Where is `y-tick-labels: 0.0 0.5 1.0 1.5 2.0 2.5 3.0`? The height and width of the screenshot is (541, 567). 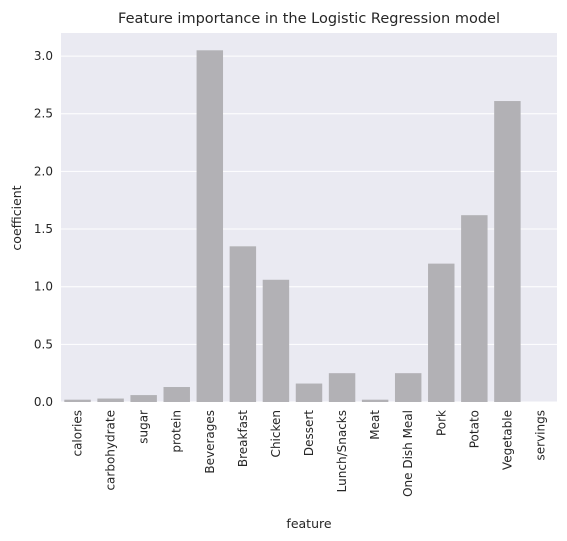
y-tick-labels: 0.0 0.5 1.0 1.5 2.0 2.5 3.0 is located at coordinates (43, 229).